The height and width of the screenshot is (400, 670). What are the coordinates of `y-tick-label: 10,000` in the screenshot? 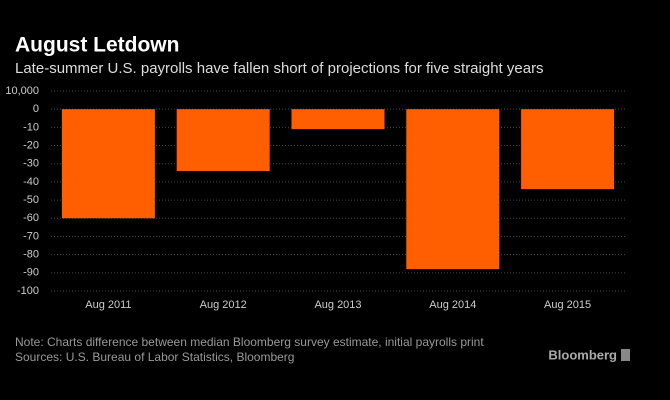 It's located at (22, 91).